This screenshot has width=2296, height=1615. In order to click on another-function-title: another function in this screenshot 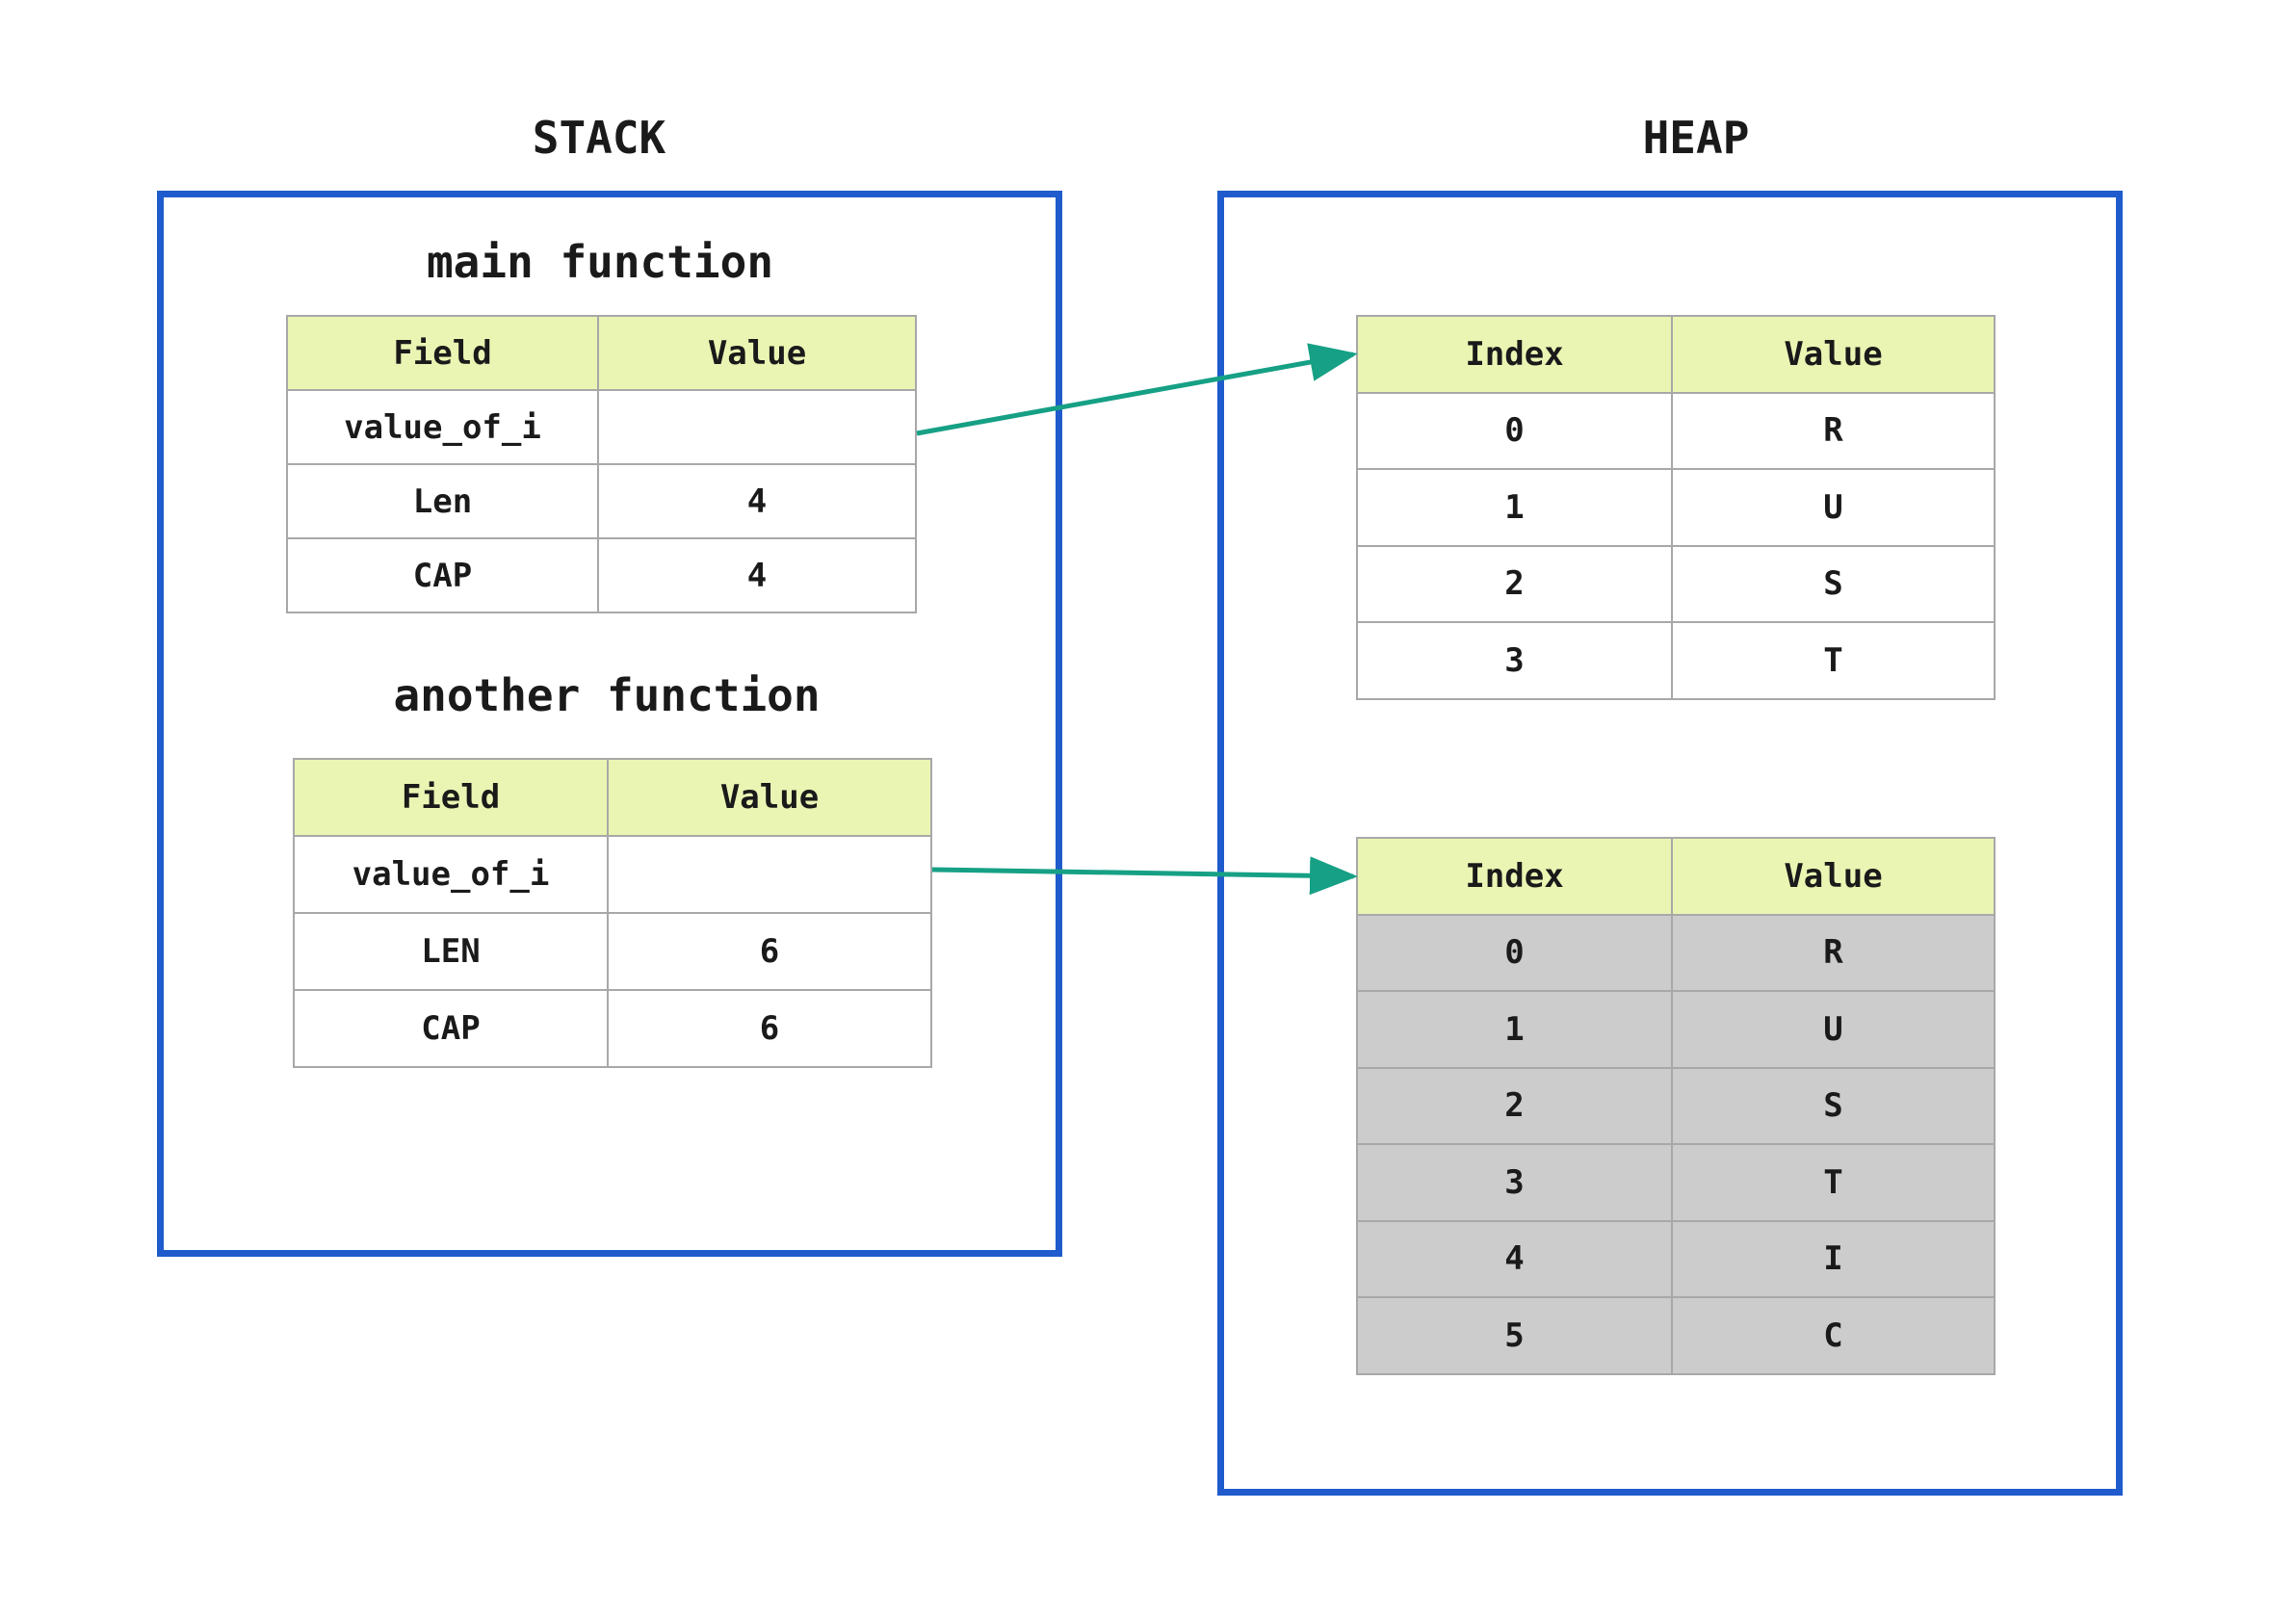, I will do `click(607, 695)`.